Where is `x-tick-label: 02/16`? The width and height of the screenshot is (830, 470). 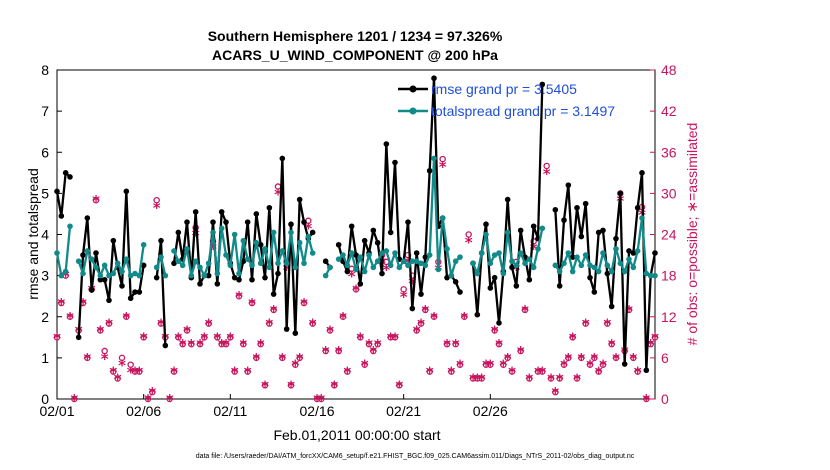
x-tick-label: 02/16 is located at coordinates (316, 411).